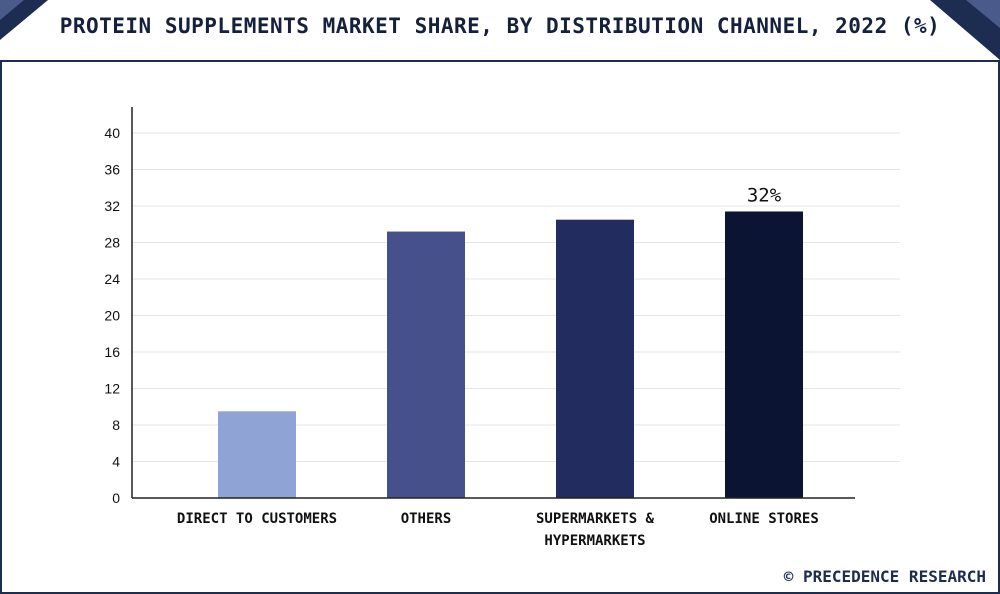 This screenshot has width=1000, height=594. What do you see at coordinates (112, 352) in the screenshot?
I see `y-tick-label: 16` at bounding box center [112, 352].